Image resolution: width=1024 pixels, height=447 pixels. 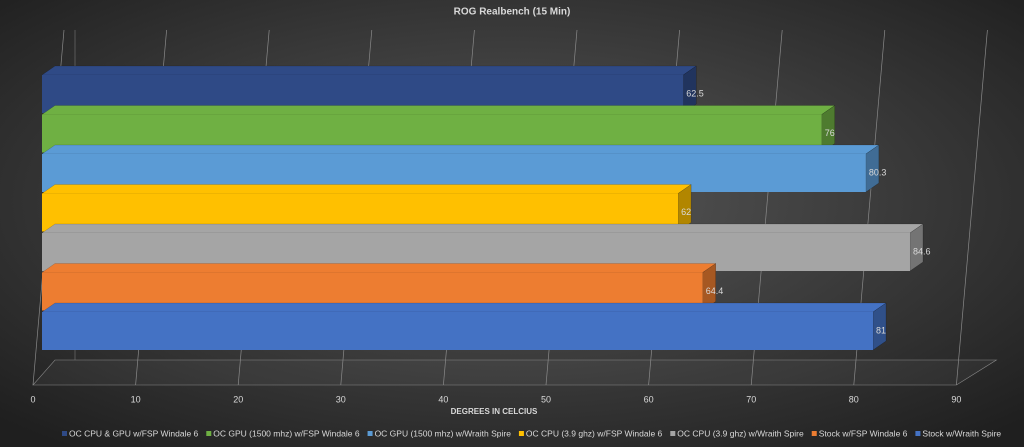 What do you see at coordinates (341, 399) in the screenshot?
I see `x-tick-label: 30` at bounding box center [341, 399].